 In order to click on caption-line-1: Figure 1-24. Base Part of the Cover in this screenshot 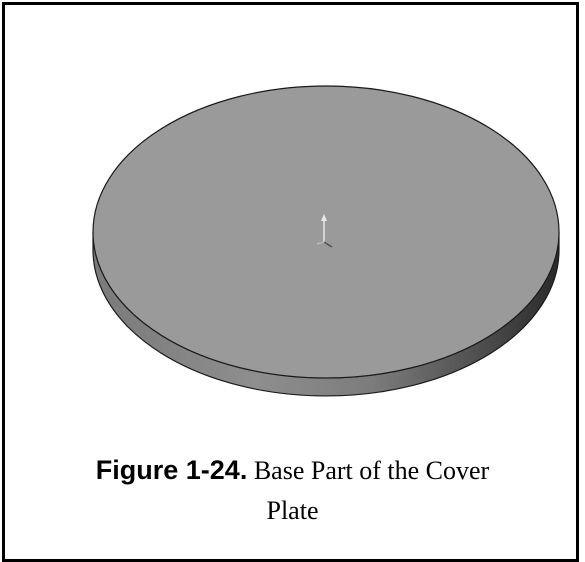, I will do `click(292, 472)`.